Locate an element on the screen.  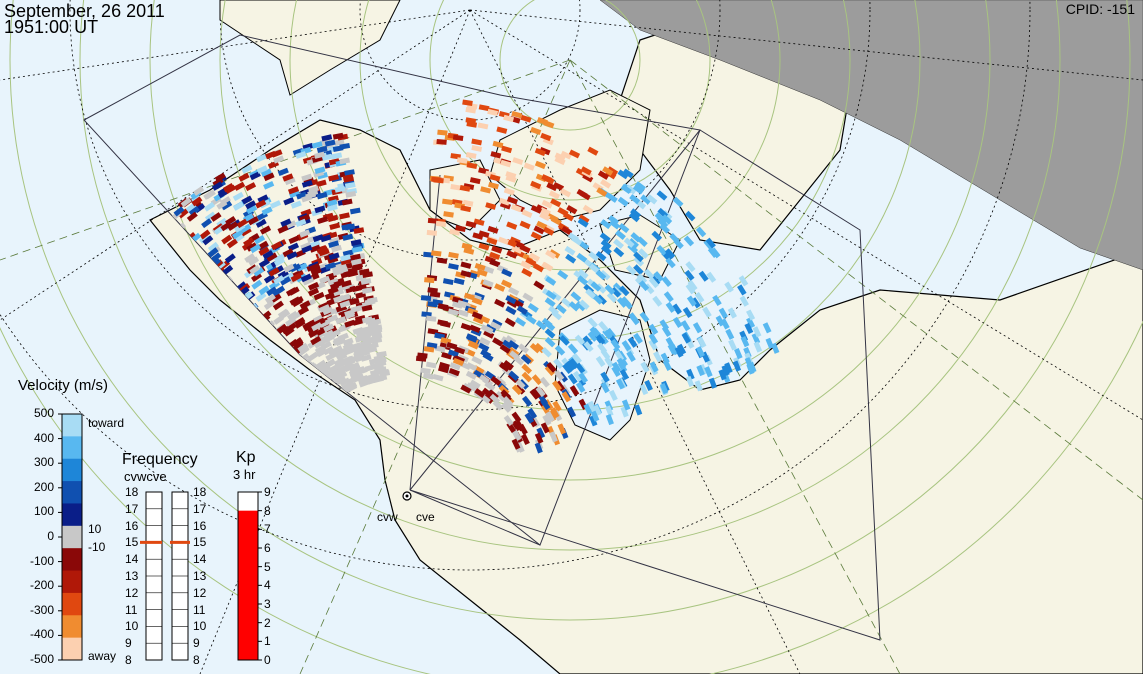
frequency-tick-label-right: 14 is located at coordinates (200, 559).